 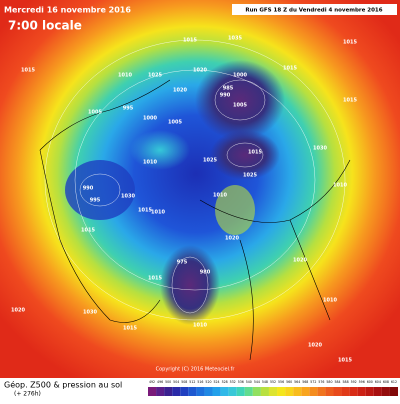 I want to click on scale-label: 516, so click(x=200, y=382).